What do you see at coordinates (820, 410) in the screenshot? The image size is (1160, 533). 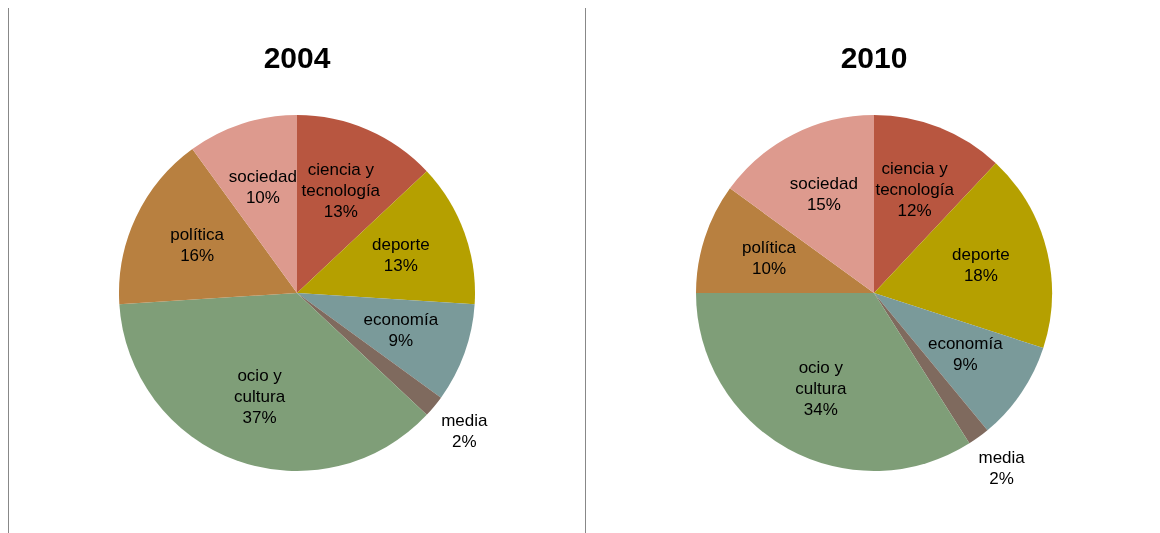 I see `data-label: 34%` at bounding box center [820, 410].